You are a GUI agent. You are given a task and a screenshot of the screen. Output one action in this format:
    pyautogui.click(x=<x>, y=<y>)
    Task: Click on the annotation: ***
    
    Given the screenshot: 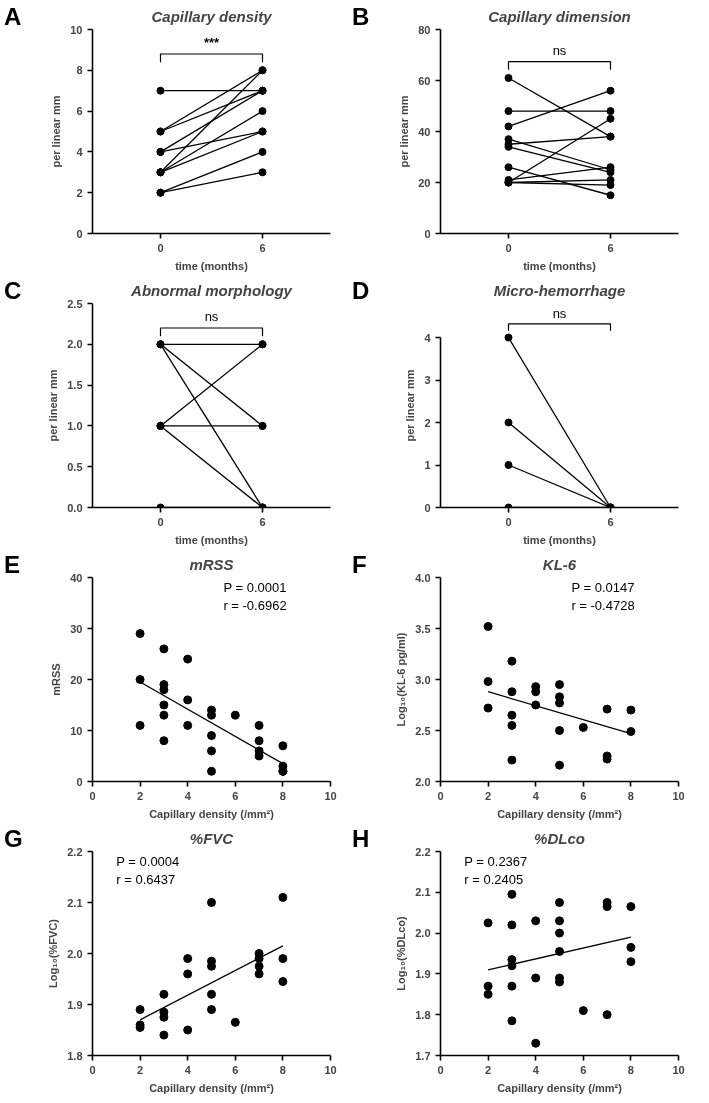 What is the action you would take?
    pyautogui.click(x=212, y=42)
    